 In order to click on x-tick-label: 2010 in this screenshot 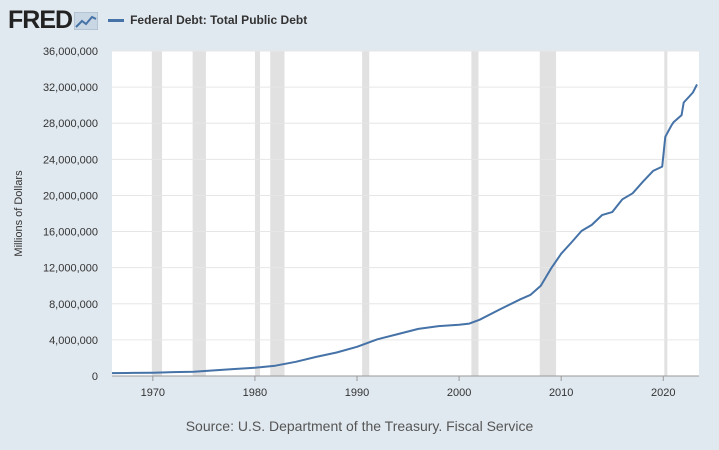, I will do `click(561, 393)`.